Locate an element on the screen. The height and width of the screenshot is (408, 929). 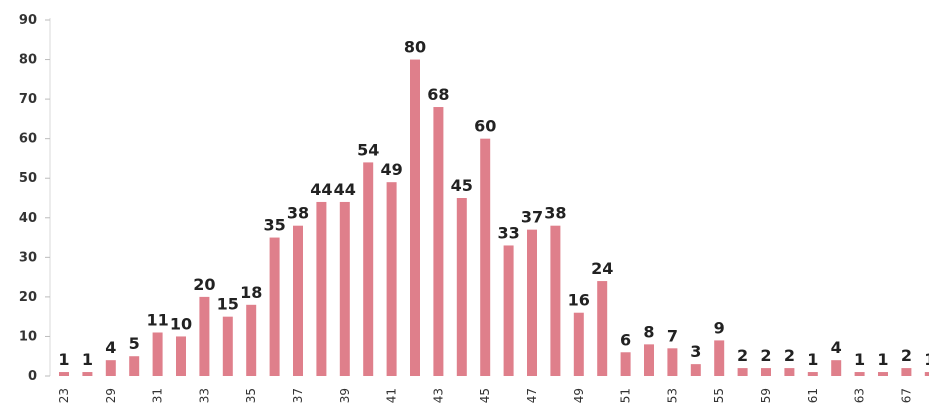
bar-value-label: 45 is located at coordinates (462, 185).